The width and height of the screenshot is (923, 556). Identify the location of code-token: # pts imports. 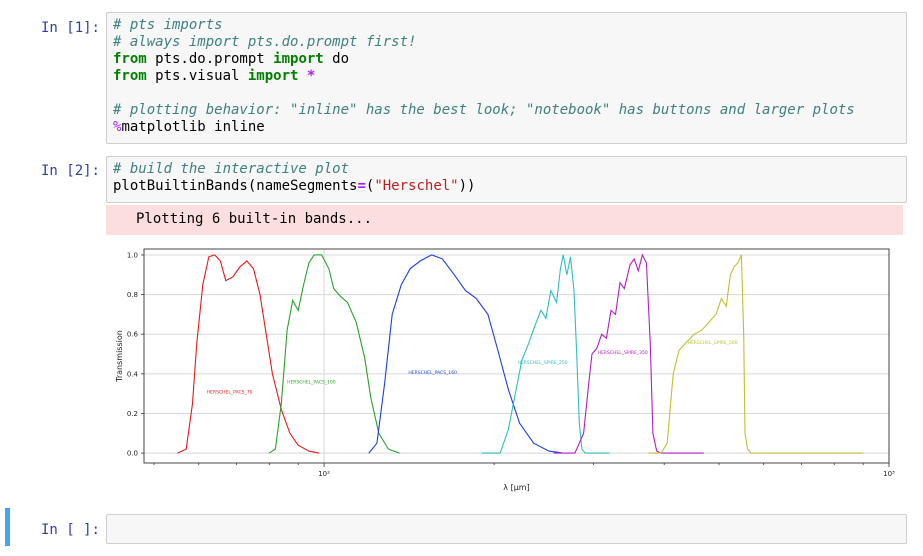
(168, 25).